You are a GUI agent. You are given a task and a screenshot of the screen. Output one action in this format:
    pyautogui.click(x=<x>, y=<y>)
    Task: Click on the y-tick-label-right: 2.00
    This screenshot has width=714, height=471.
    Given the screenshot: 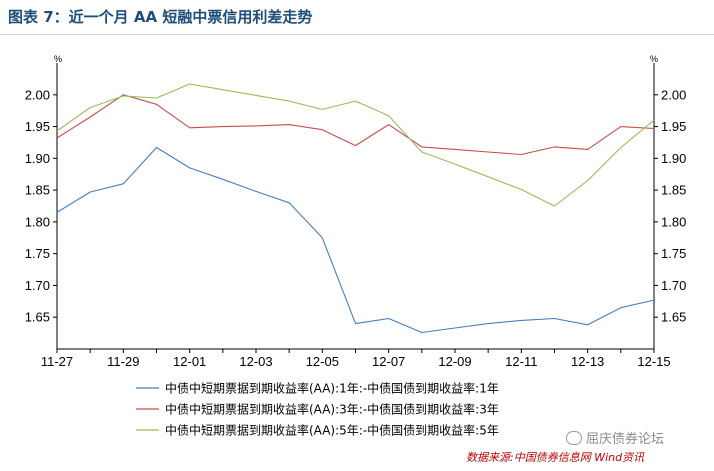 What is the action you would take?
    pyautogui.click(x=673, y=94)
    